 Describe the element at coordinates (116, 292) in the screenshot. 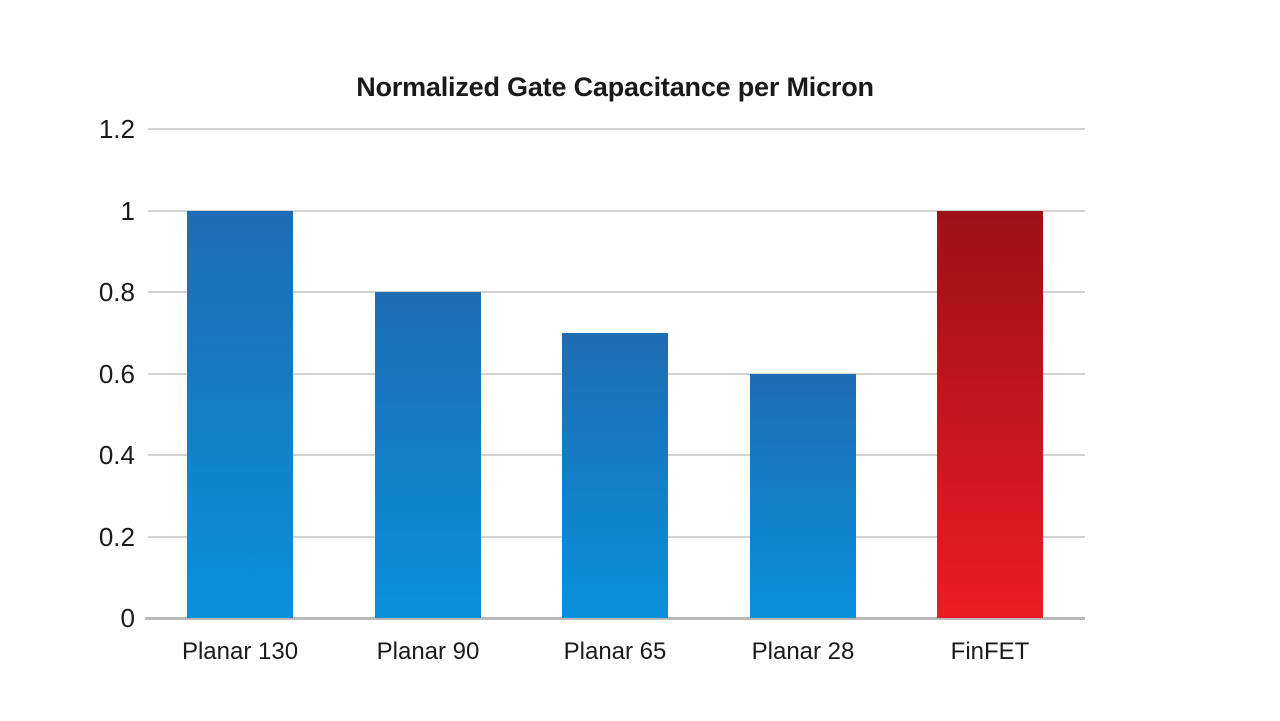

I see `y-tick-label: 0.8` at that location.